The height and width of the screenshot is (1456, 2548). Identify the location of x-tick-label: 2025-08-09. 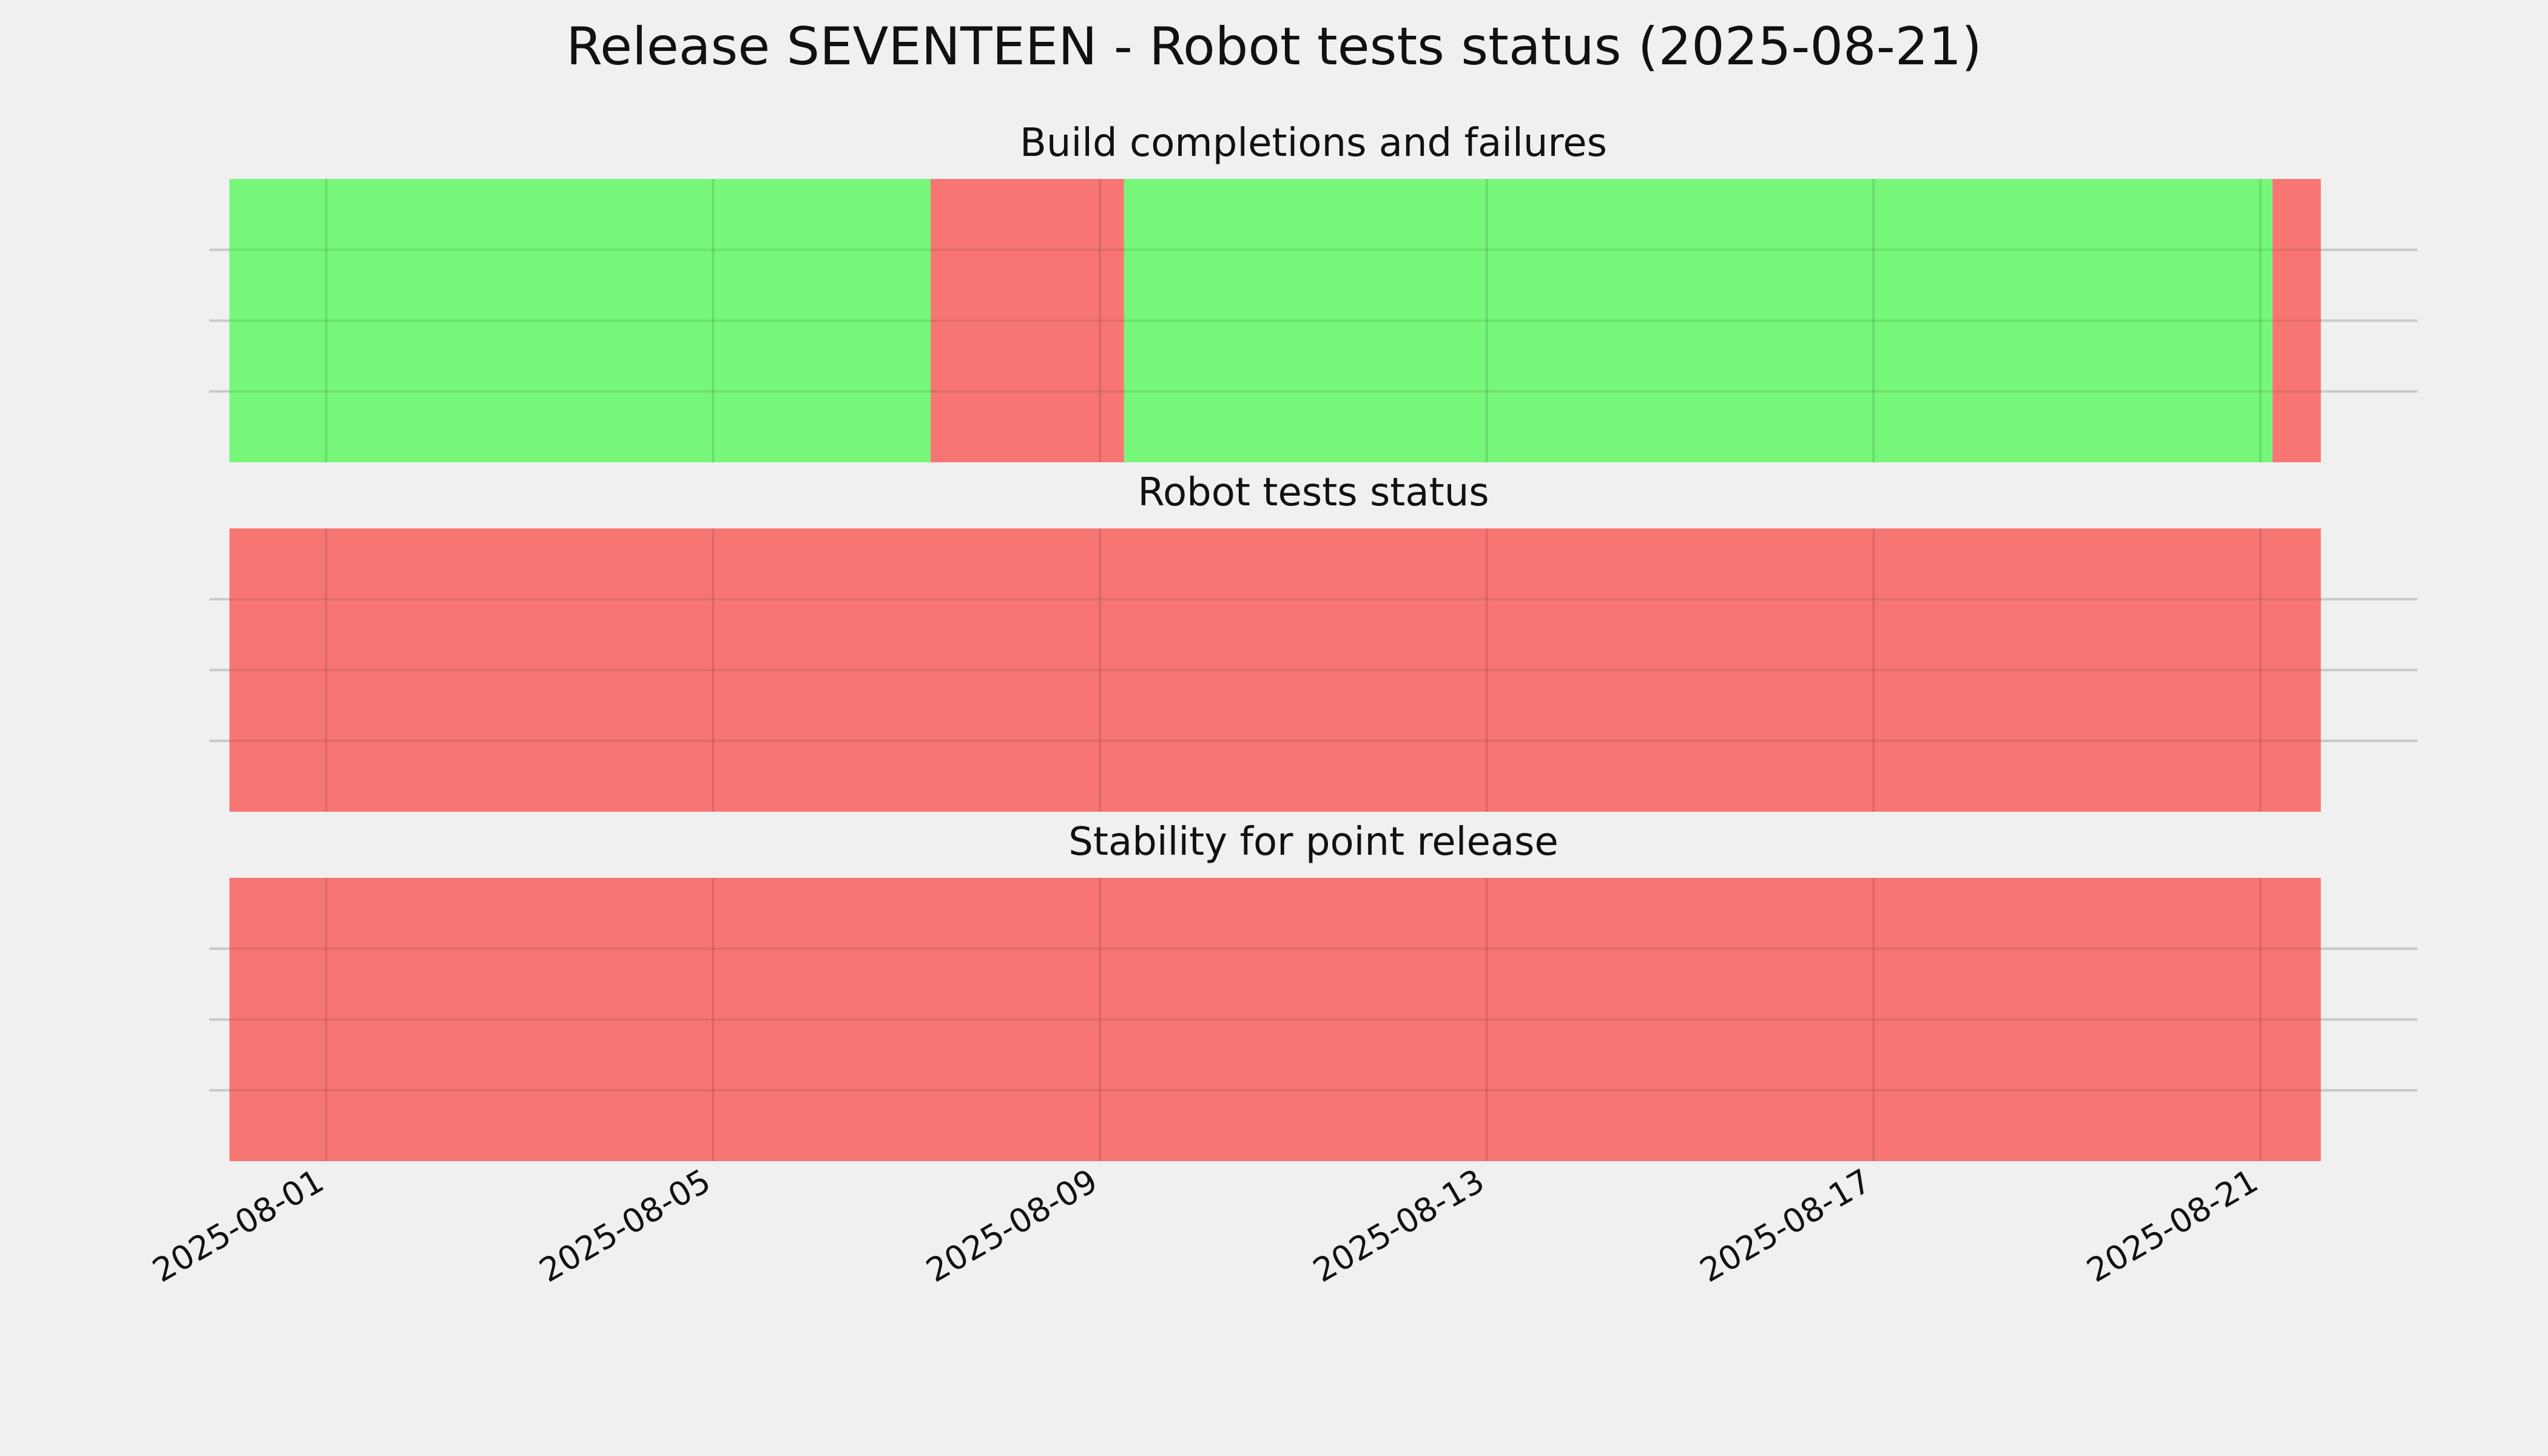
(1012, 1226).